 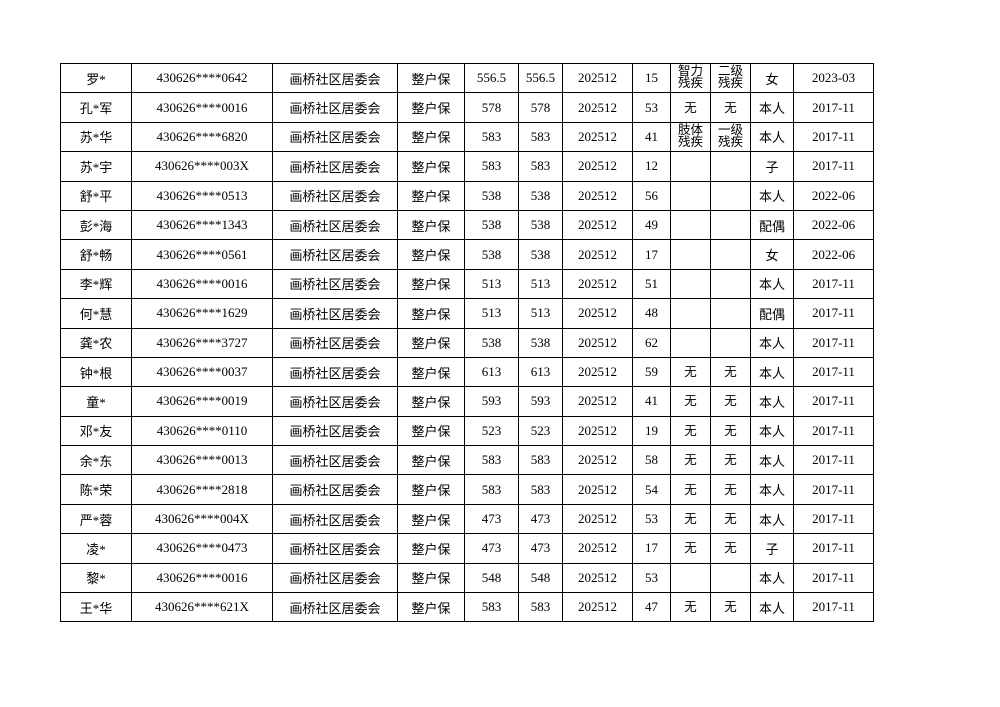 What do you see at coordinates (651, 578) in the screenshot?
I see `table-cell: 53` at bounding box center [651, 578].